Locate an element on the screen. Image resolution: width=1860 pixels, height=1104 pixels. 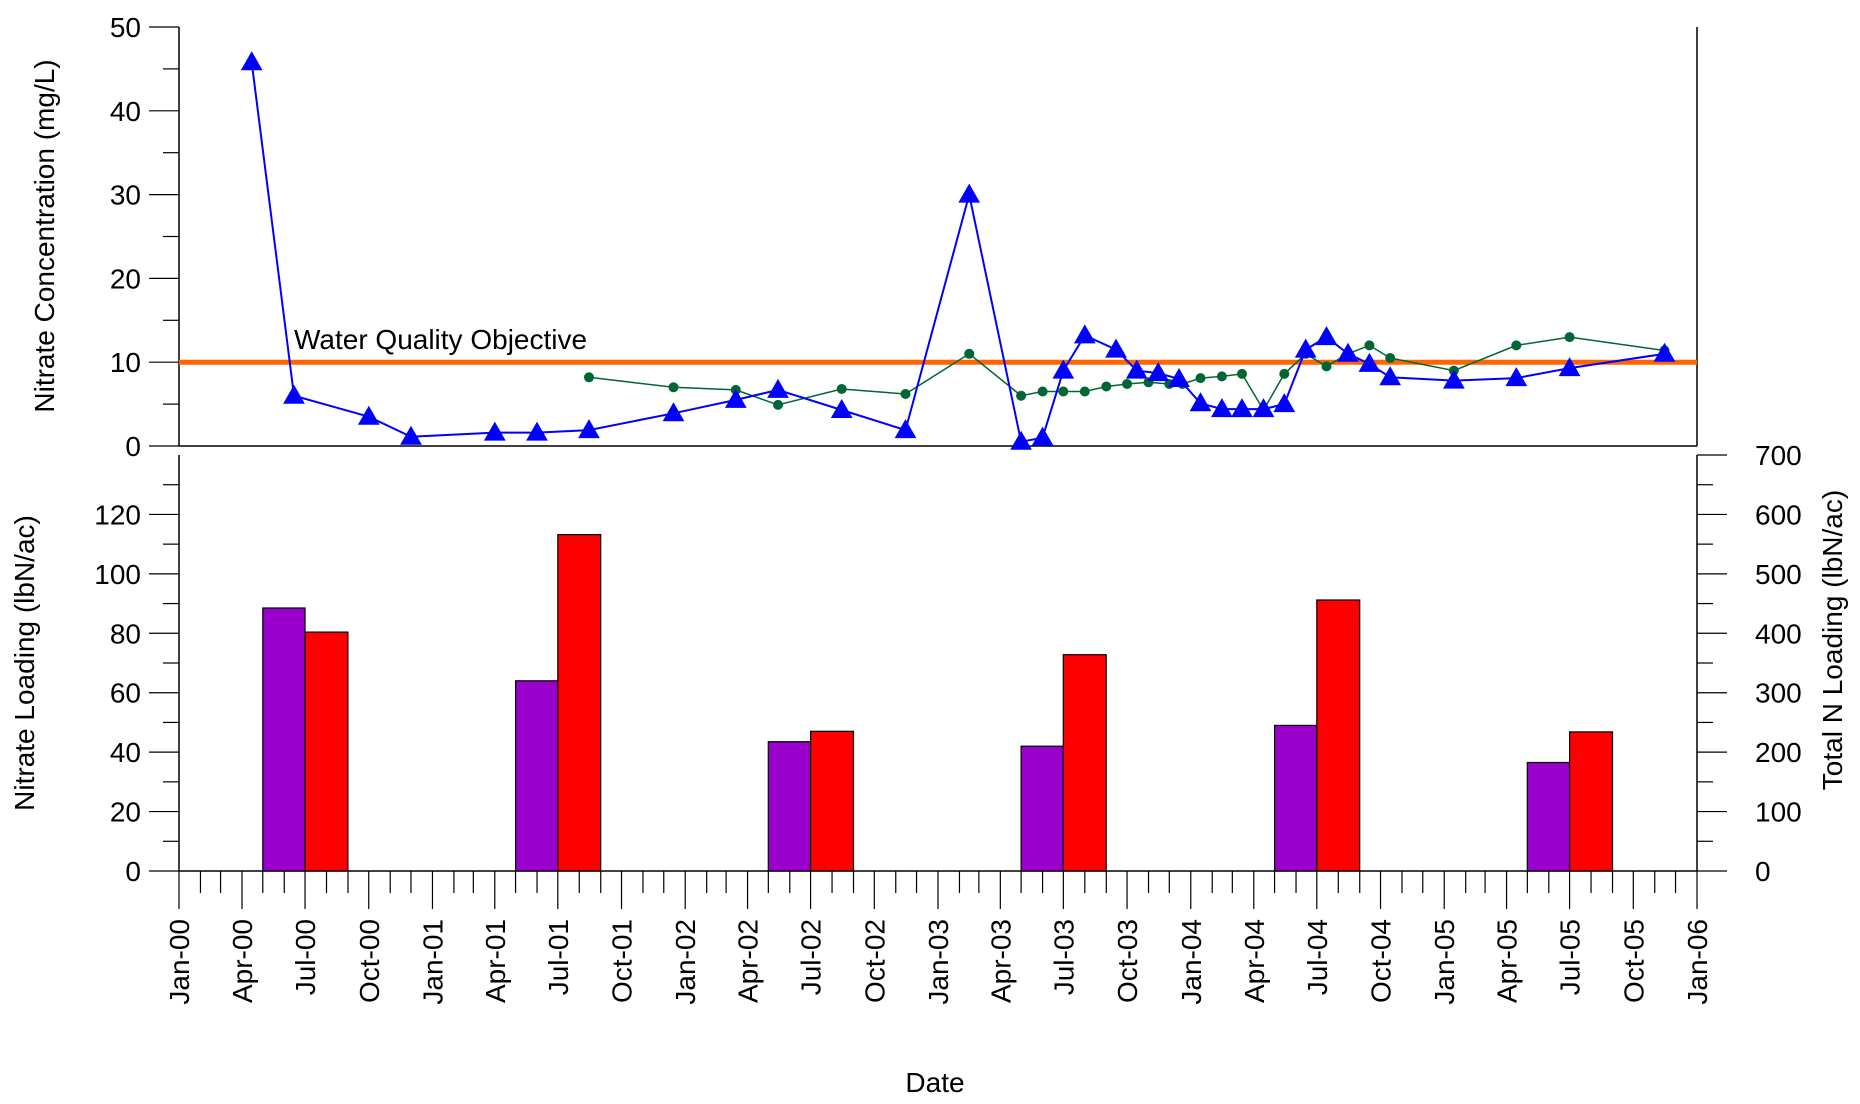
total-n-loading-y-tick-label: 200 is located at coordinates (1778, 752).